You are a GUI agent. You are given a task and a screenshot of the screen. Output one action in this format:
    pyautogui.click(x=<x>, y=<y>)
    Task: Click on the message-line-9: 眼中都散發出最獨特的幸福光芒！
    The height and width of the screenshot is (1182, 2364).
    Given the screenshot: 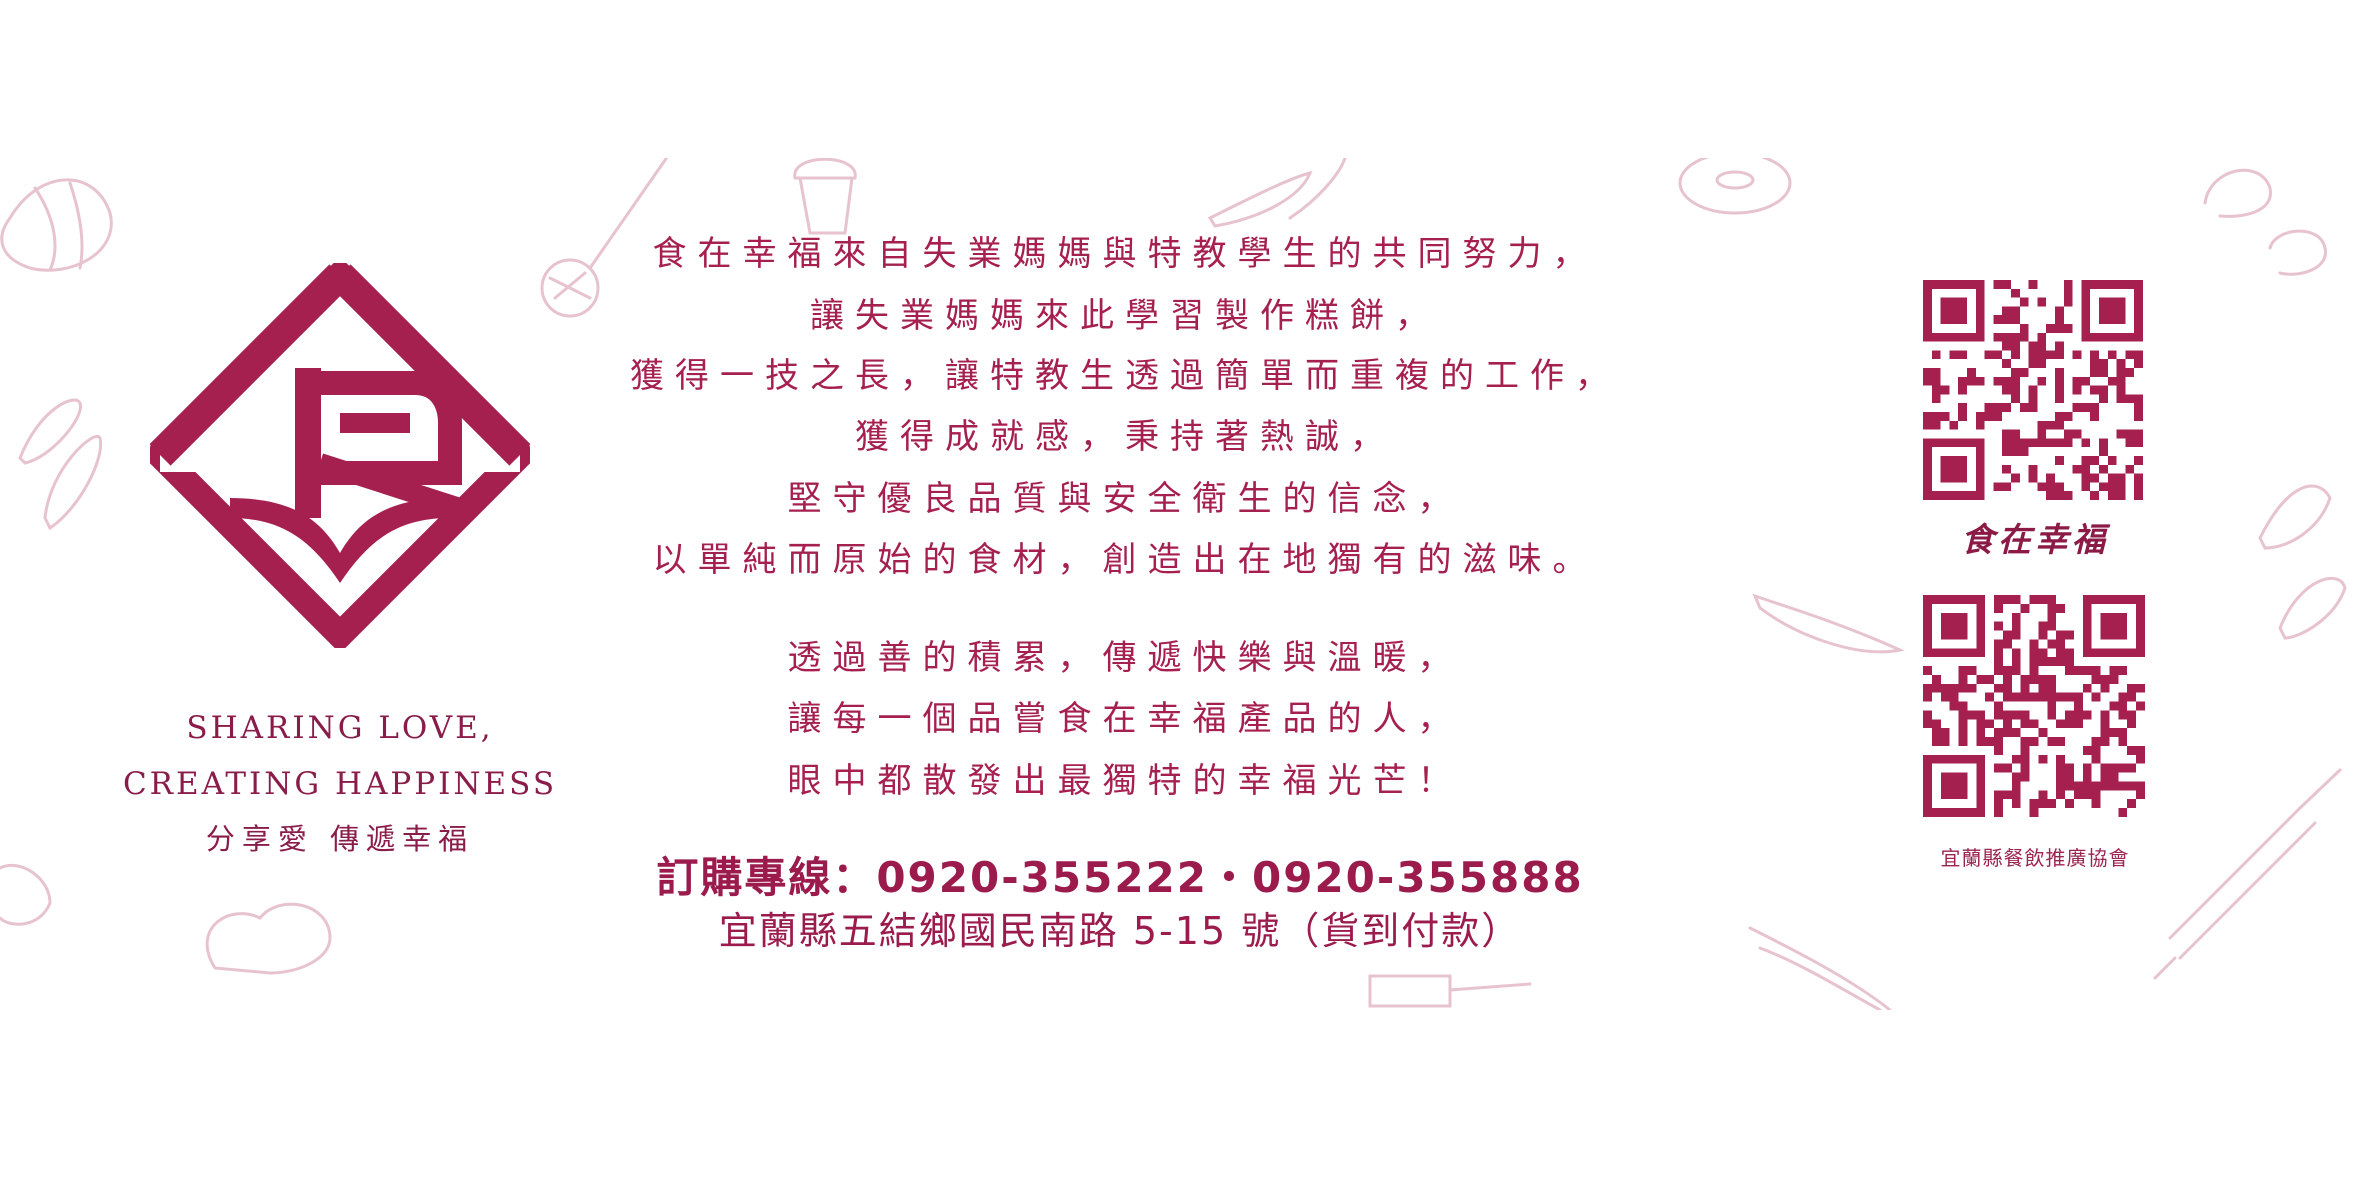 What is the action you would take?
    pyautogui.click(x=1125, y=781)
    